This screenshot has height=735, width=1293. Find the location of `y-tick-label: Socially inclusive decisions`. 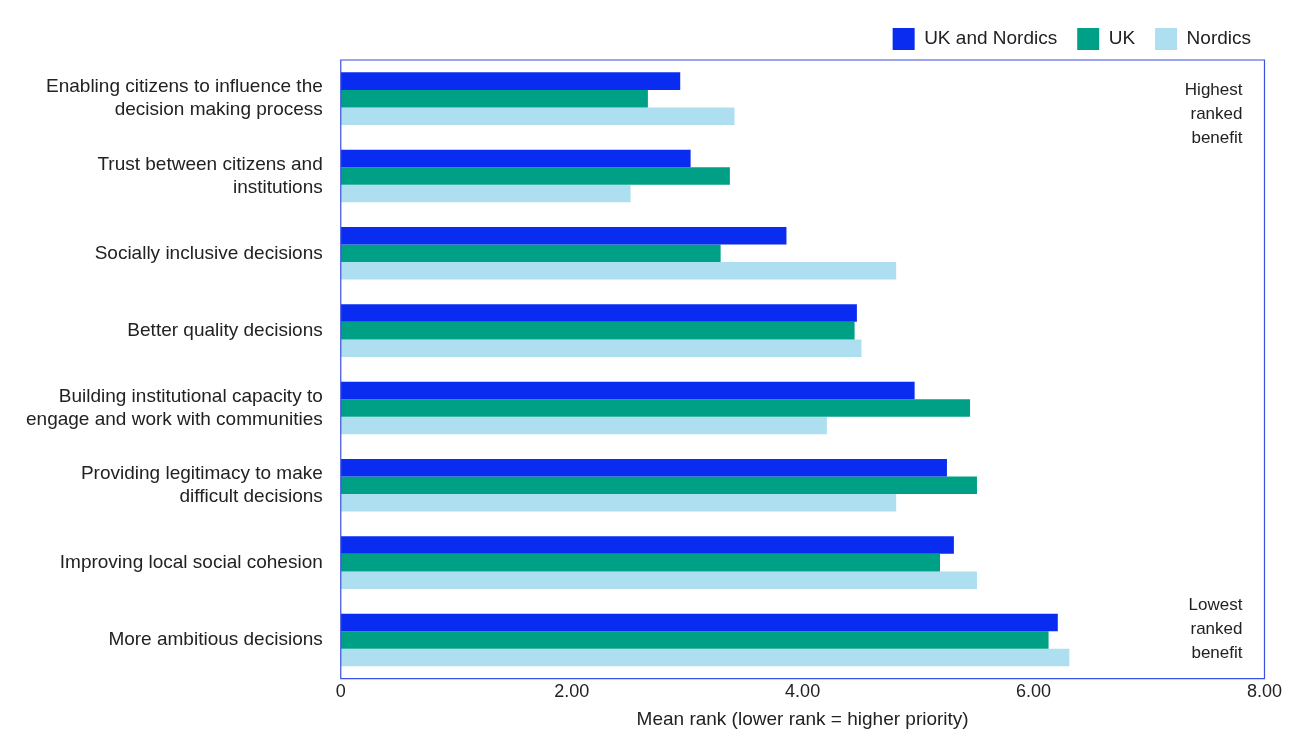

y-tick-label: Socially inclusive decisions is located at coordinates (208, 252).